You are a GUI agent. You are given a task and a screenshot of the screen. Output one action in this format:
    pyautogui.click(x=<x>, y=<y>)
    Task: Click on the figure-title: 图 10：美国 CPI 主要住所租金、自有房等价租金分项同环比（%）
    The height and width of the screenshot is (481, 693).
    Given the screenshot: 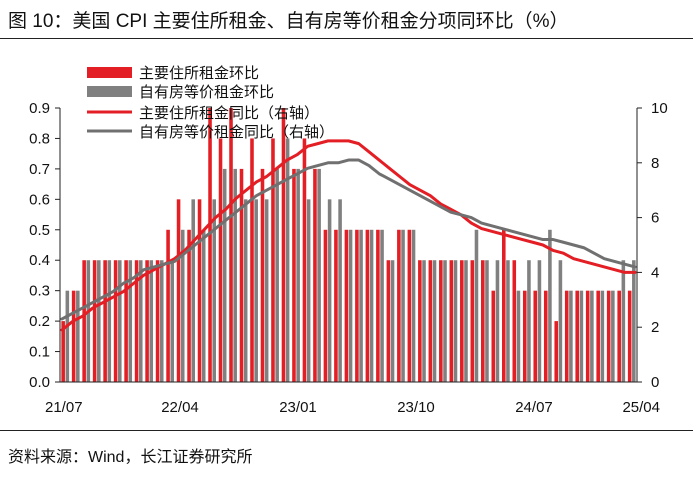 What is the action you would take?
    pyautogui.click(x=288, y=21)
    